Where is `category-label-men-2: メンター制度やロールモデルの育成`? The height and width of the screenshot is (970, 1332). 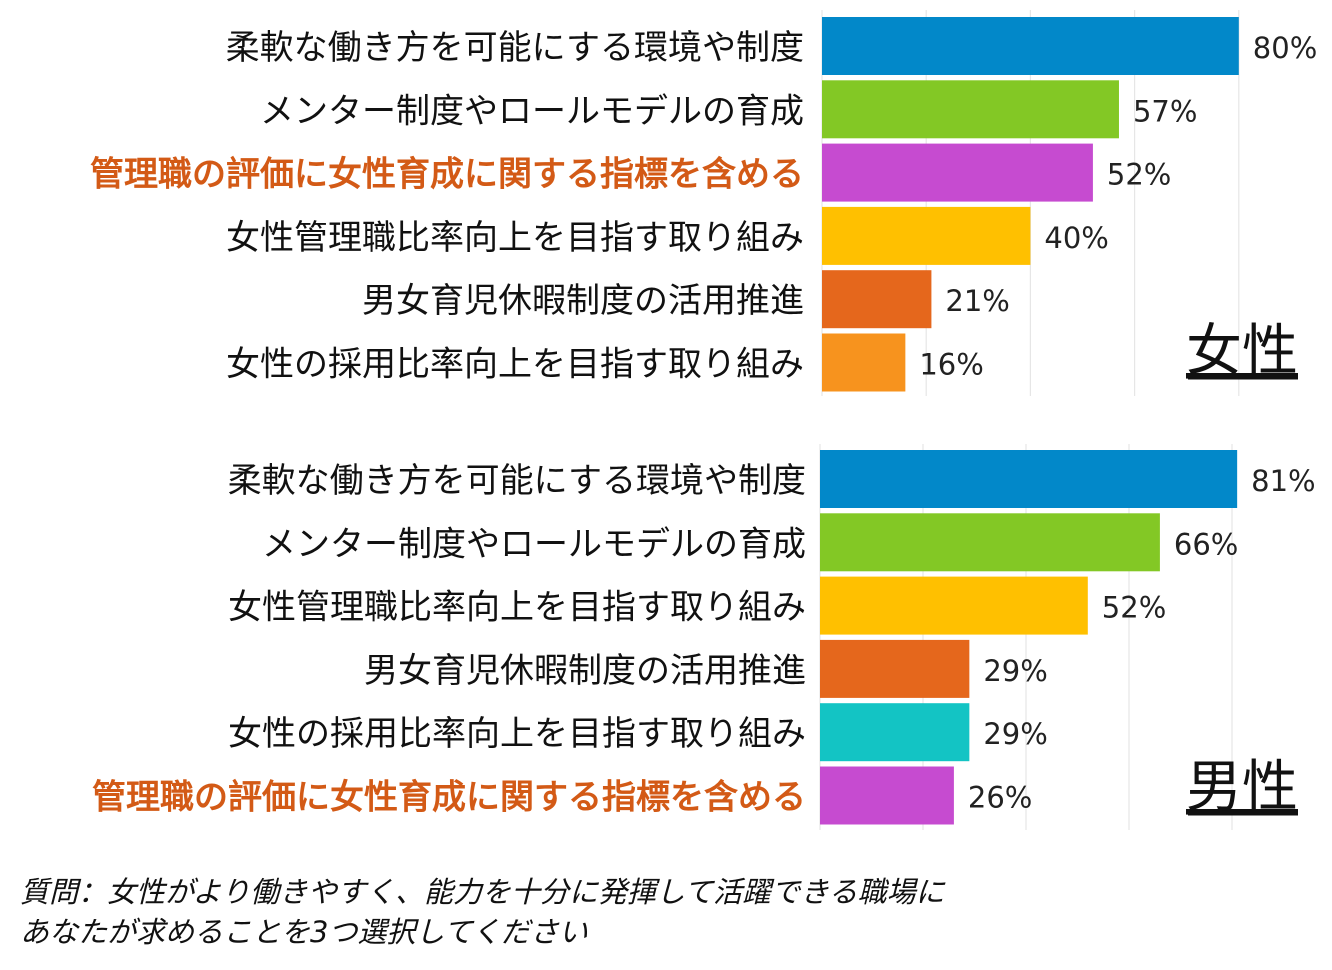 category-label-men-2: メンター制度やロールモデルの育成 is located at coordinates (534, 544).